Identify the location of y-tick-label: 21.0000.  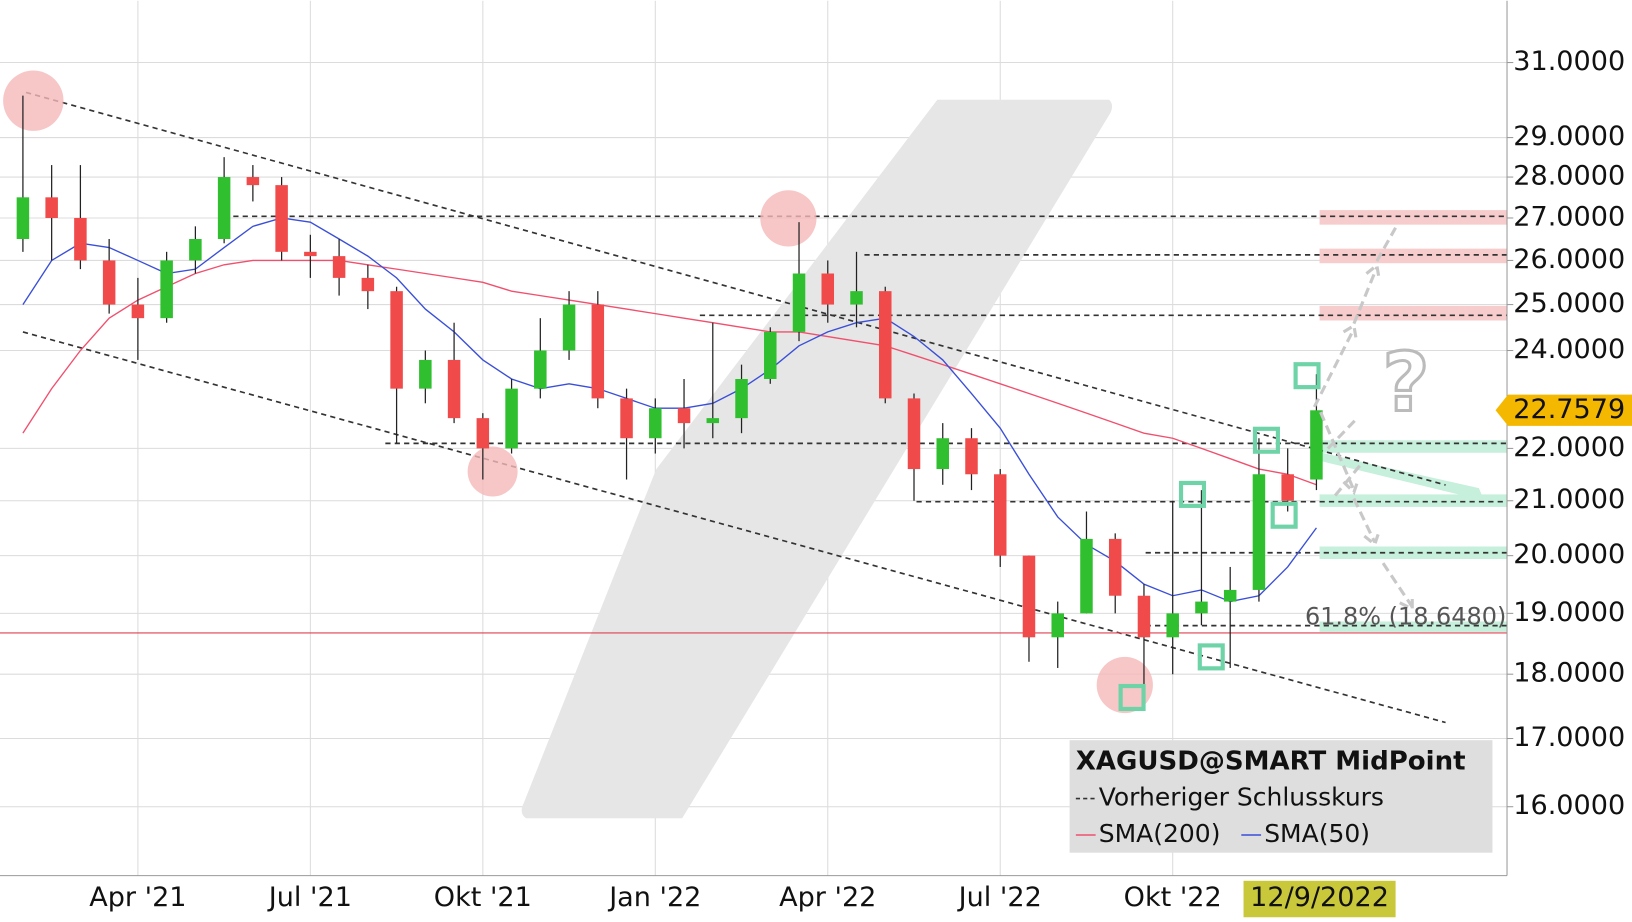
(1569, 499).